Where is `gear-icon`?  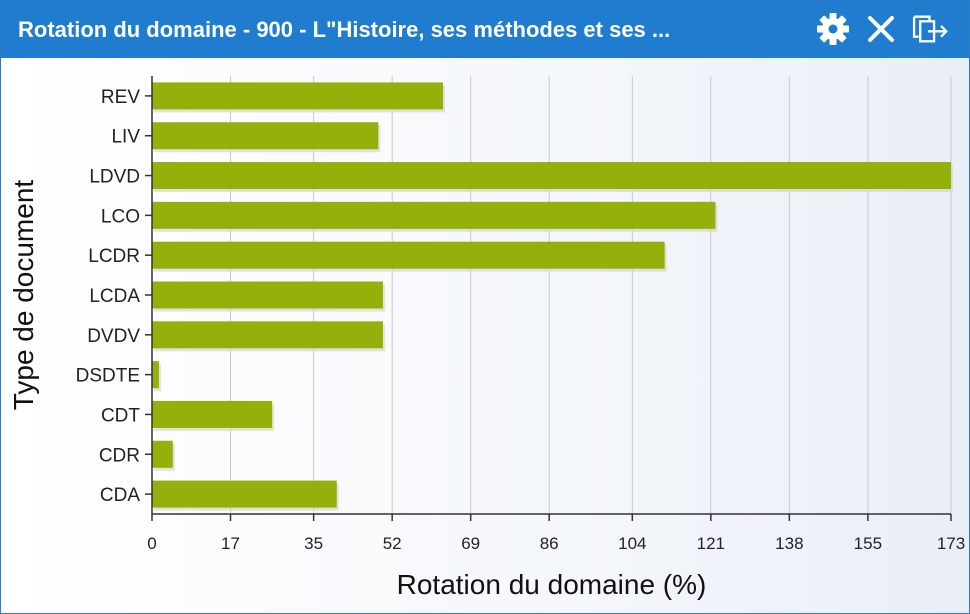 gear-icon is located at coordinates (833, 29).